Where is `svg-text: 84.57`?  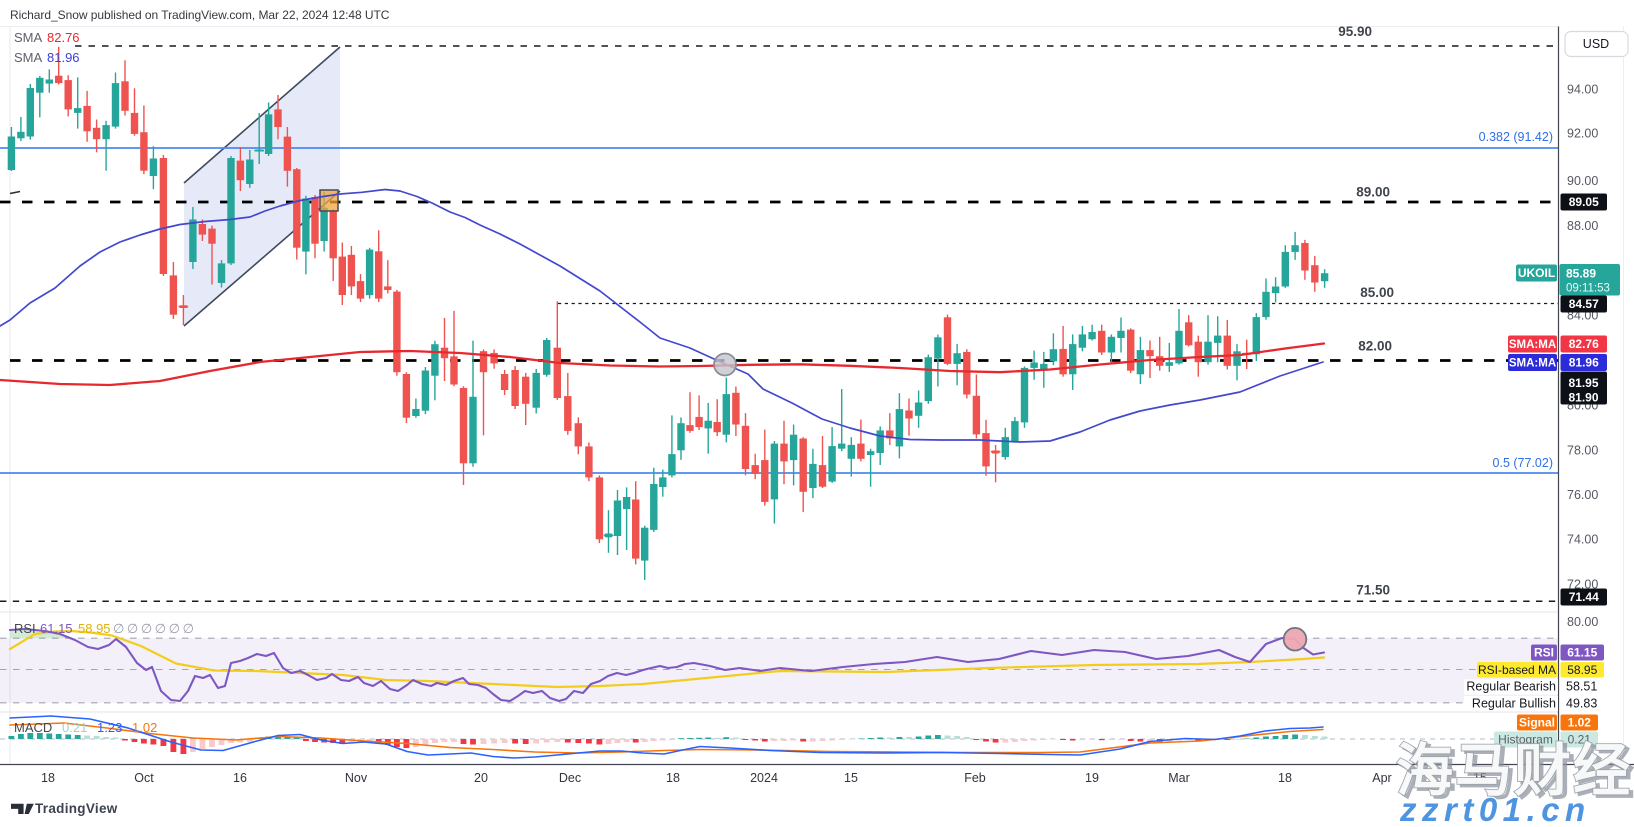 svg-text: 84.57 is located at coordinates (1584, 304).